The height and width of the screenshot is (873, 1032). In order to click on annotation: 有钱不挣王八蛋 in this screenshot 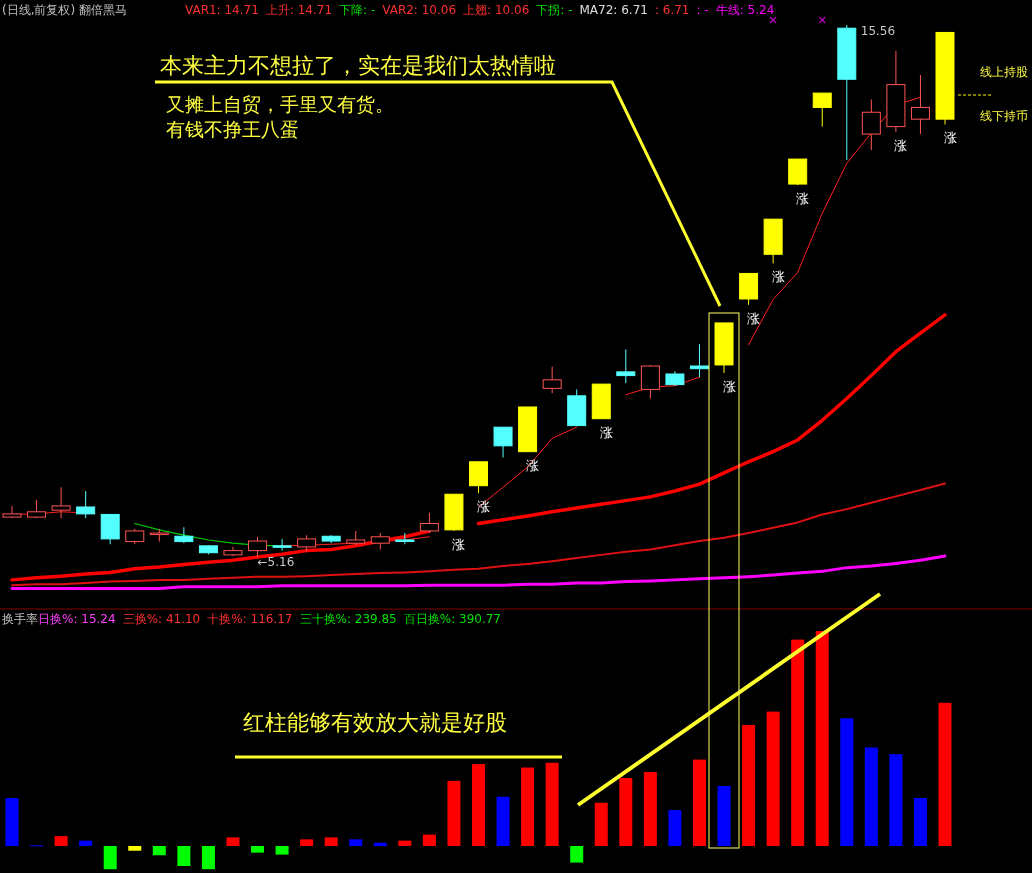, I will do `click(232, 129)`.